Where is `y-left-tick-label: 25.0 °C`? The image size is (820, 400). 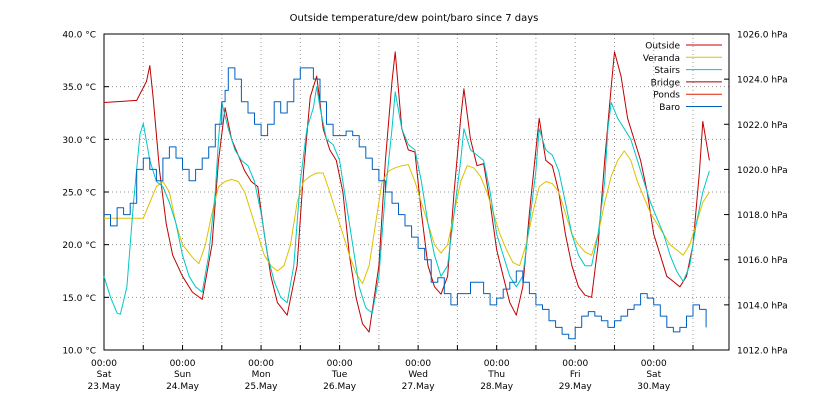 y-left-tick-label: 25.0 °C is located at coordinates (79, 194).